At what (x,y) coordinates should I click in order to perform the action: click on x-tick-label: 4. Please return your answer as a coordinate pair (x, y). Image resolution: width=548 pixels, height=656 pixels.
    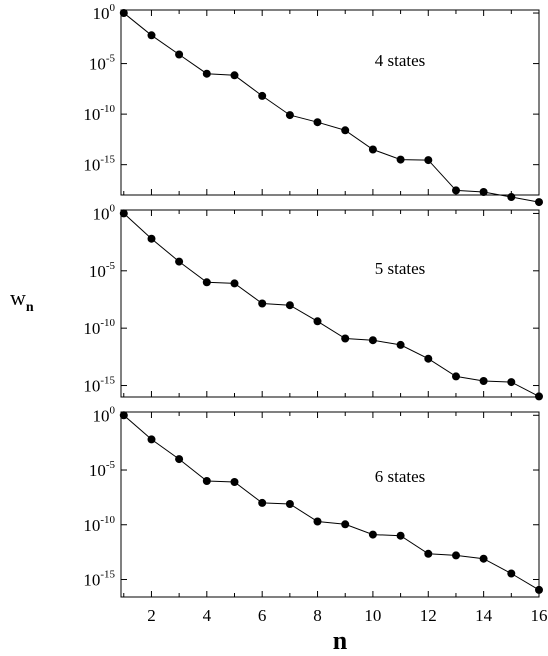
    Looking at the image, I should click on (207, 615).